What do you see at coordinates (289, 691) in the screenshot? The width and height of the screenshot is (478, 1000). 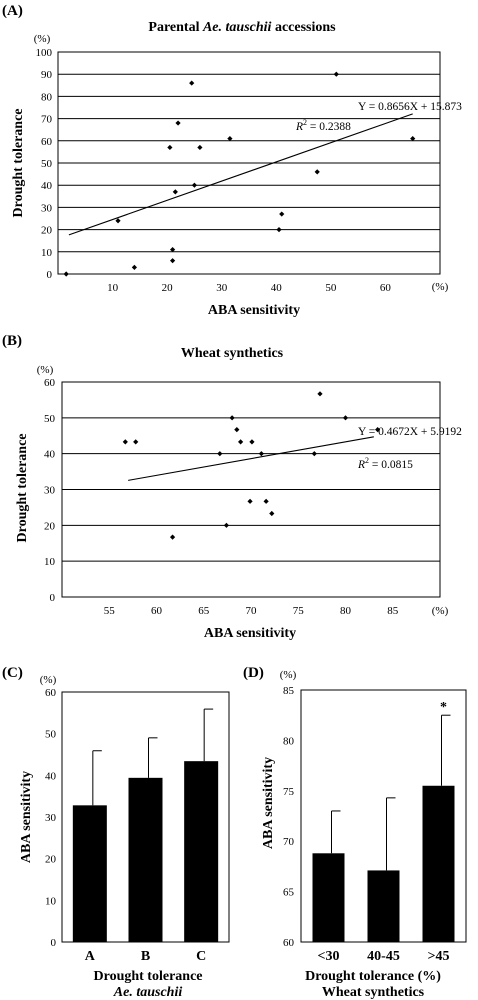 I see `y-tick-label: 85` at bounding box center [289, 691].